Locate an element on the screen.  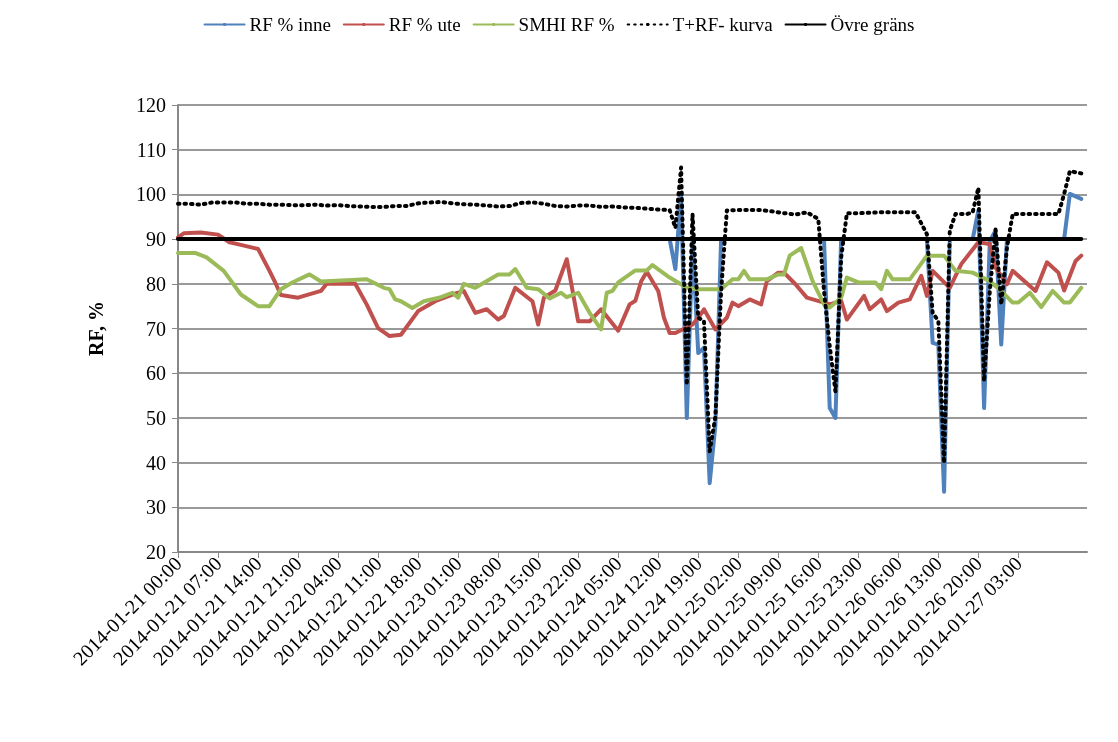
y-tick-label: 70 is located at coordinates (156, 328).